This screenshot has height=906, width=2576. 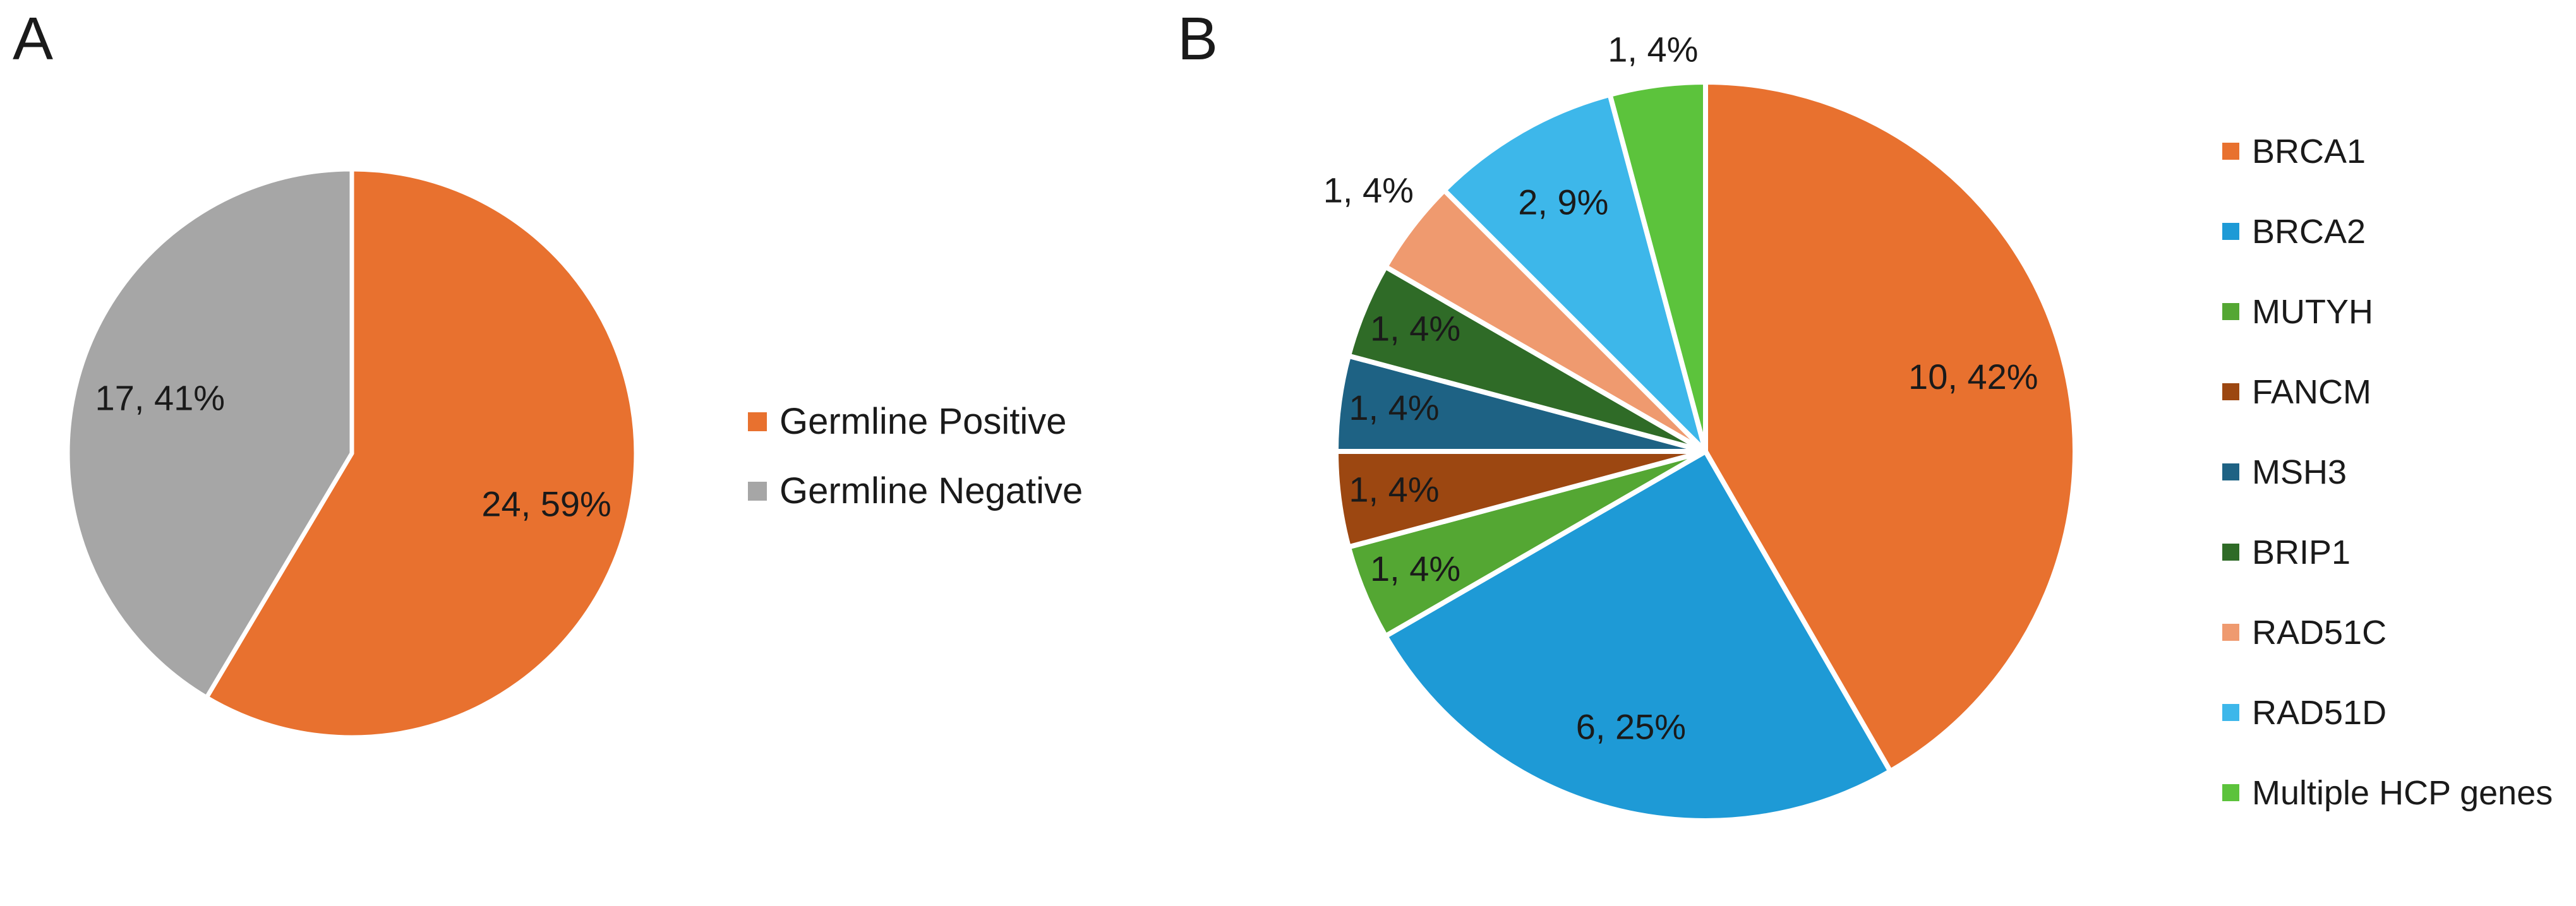 What do you see at coordinates (546, 504) in the screenshot?
I see `pie-data-label: 24, 59%` at bounding box center [546, 504].